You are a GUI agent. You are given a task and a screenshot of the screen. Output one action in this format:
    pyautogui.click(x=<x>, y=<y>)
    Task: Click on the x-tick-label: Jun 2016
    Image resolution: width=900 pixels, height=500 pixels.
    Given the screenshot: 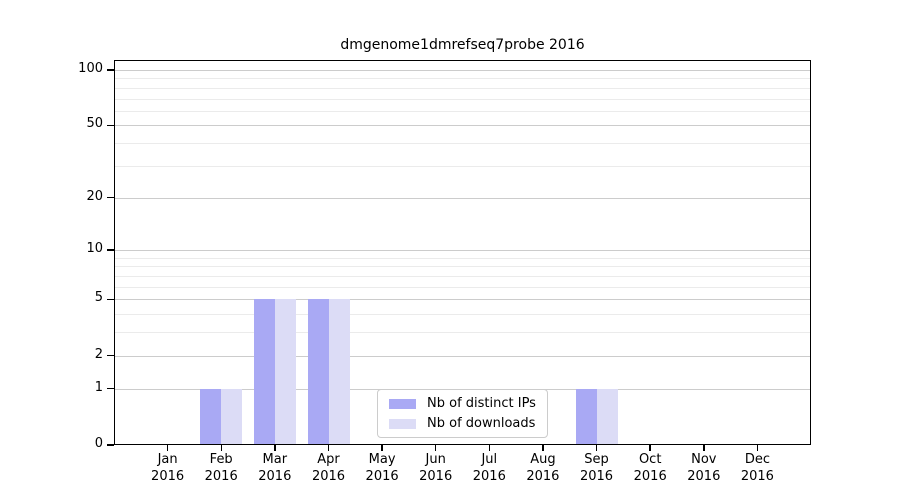 What is the action you would take?
    pyautogui.click(x=436, y=468)
    